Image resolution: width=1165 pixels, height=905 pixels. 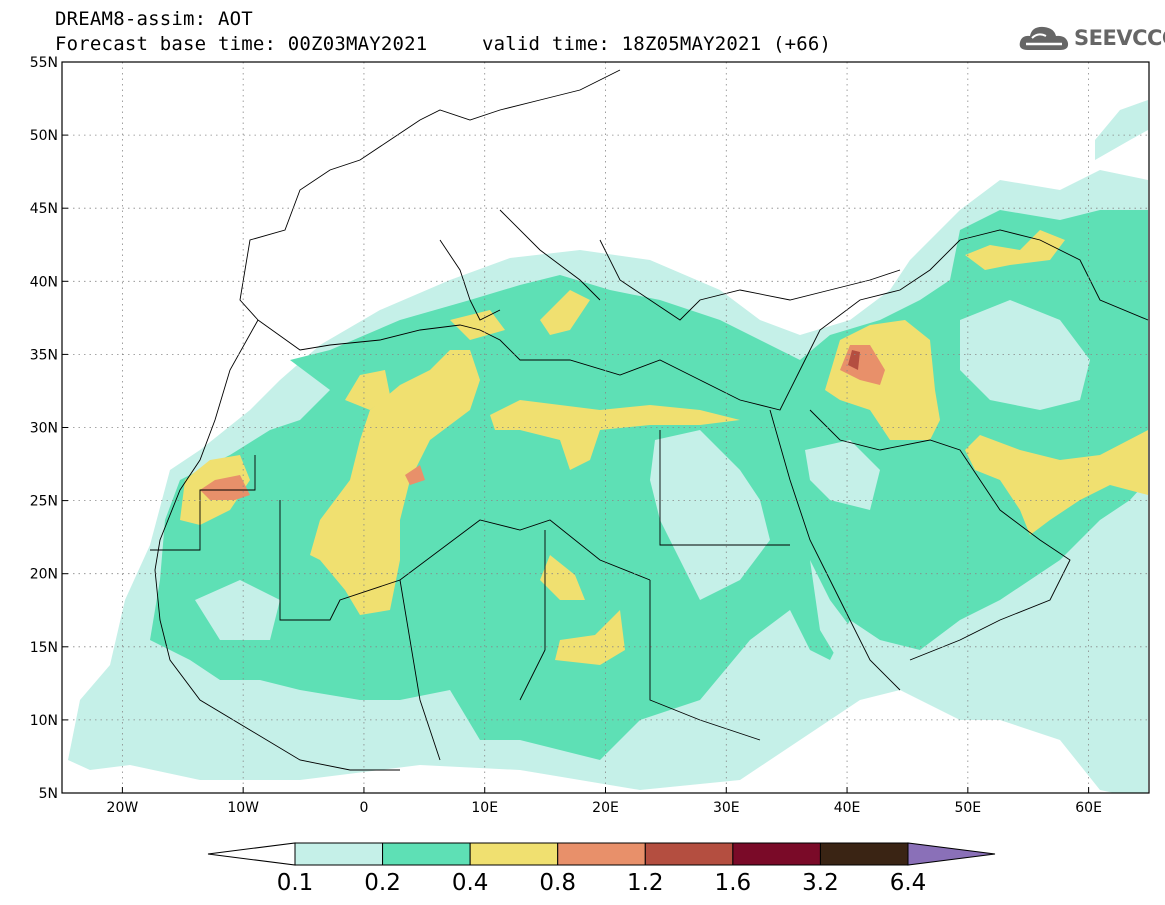 I want to click on forecast-base-time: Forecast base time: 00Z03MAY2021, so click(x=241, y=44).